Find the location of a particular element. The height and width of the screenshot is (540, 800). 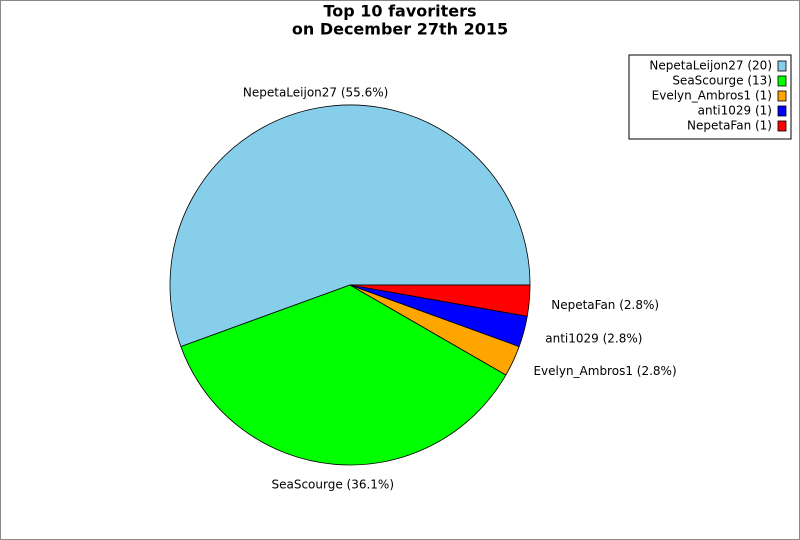

legend-label: NepetaLeijon27 (20) is located at coordinates (710, 66).